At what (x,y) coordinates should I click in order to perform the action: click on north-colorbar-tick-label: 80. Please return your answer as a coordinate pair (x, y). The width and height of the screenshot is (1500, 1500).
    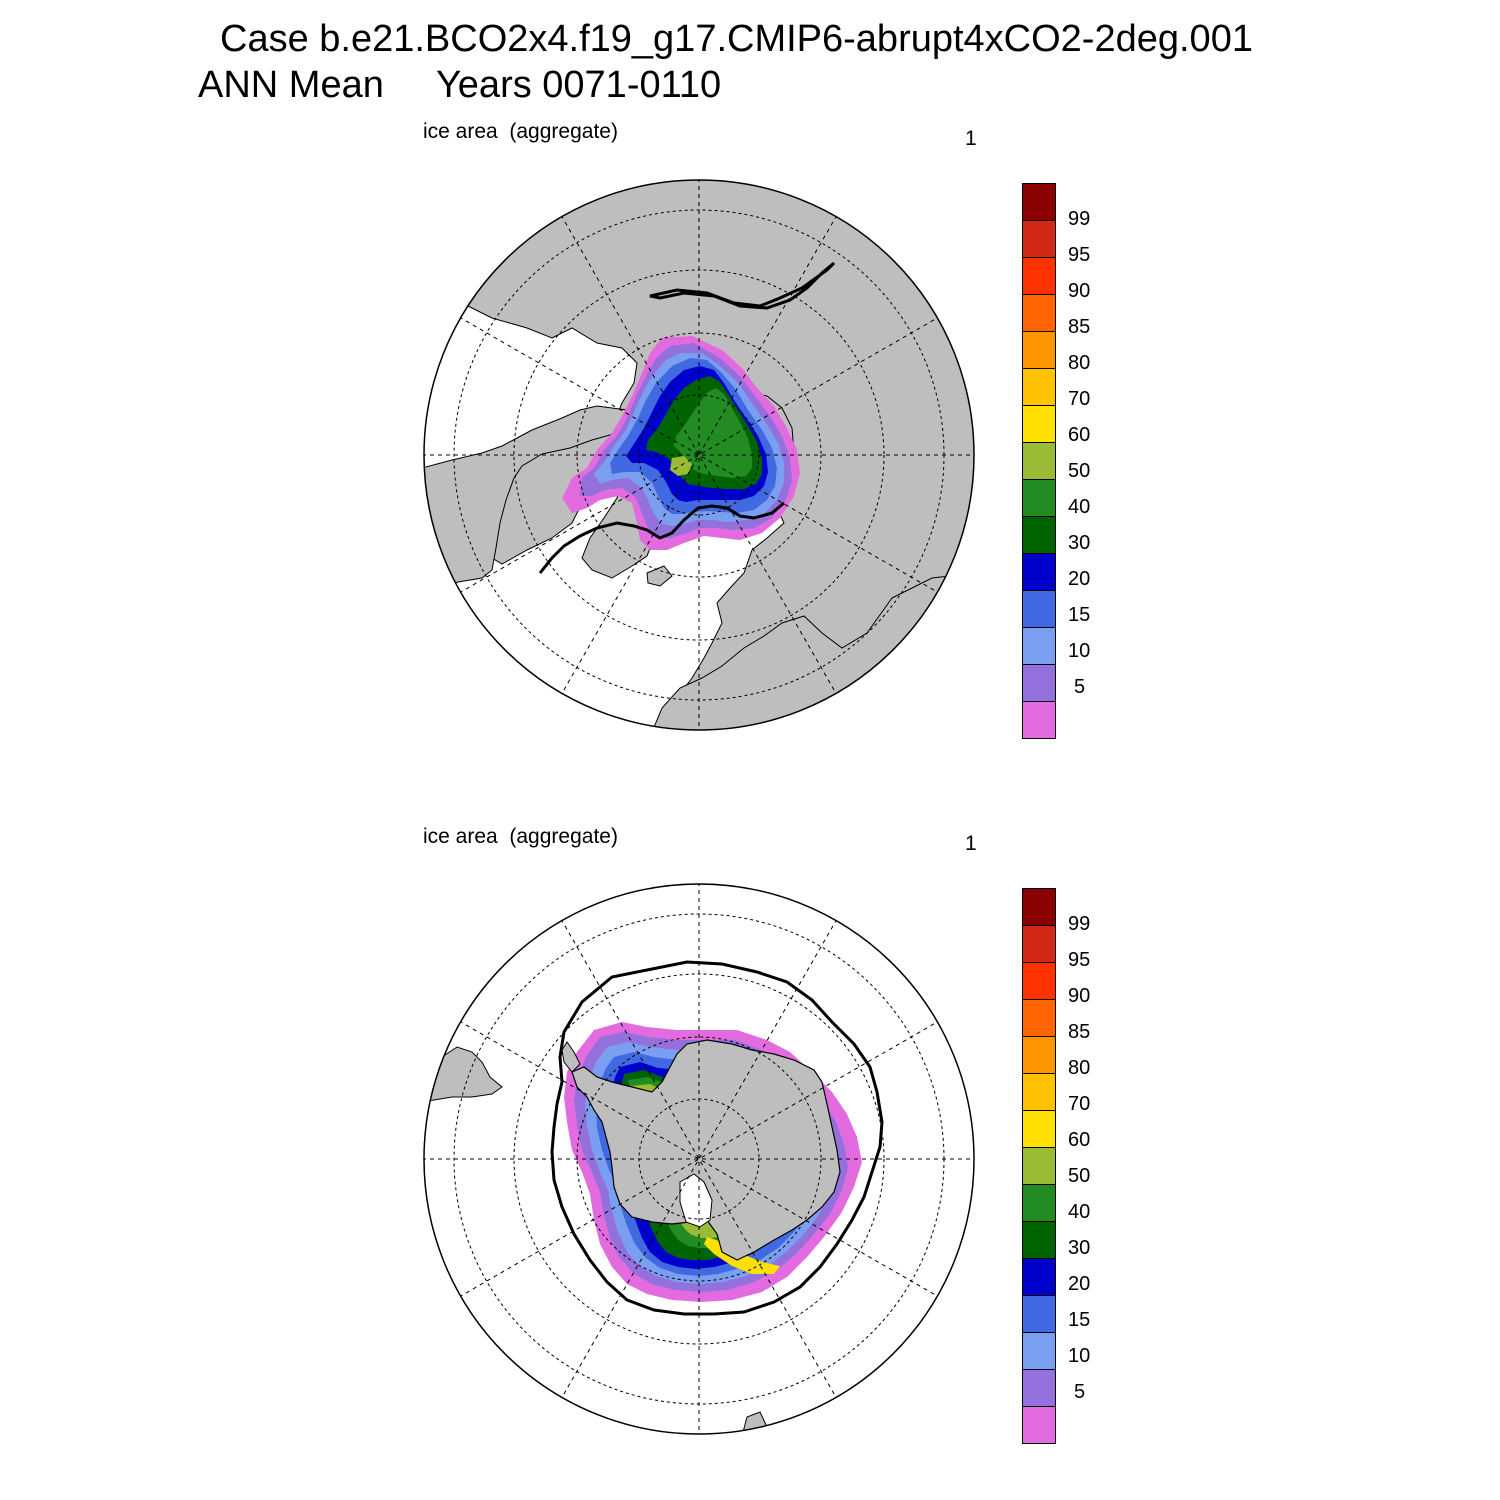
    Looking at the image, I should click on (1079, 363).